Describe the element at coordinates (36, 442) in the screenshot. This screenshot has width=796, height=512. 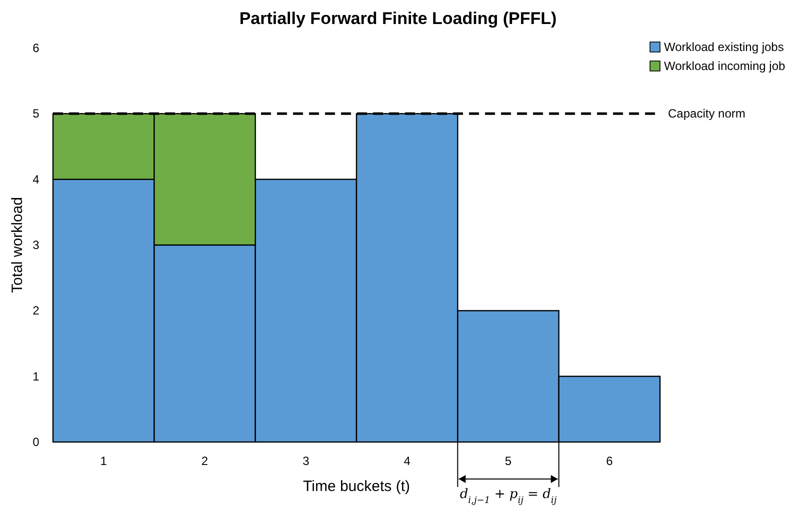
I see `y-tick-label: 0` at that location.